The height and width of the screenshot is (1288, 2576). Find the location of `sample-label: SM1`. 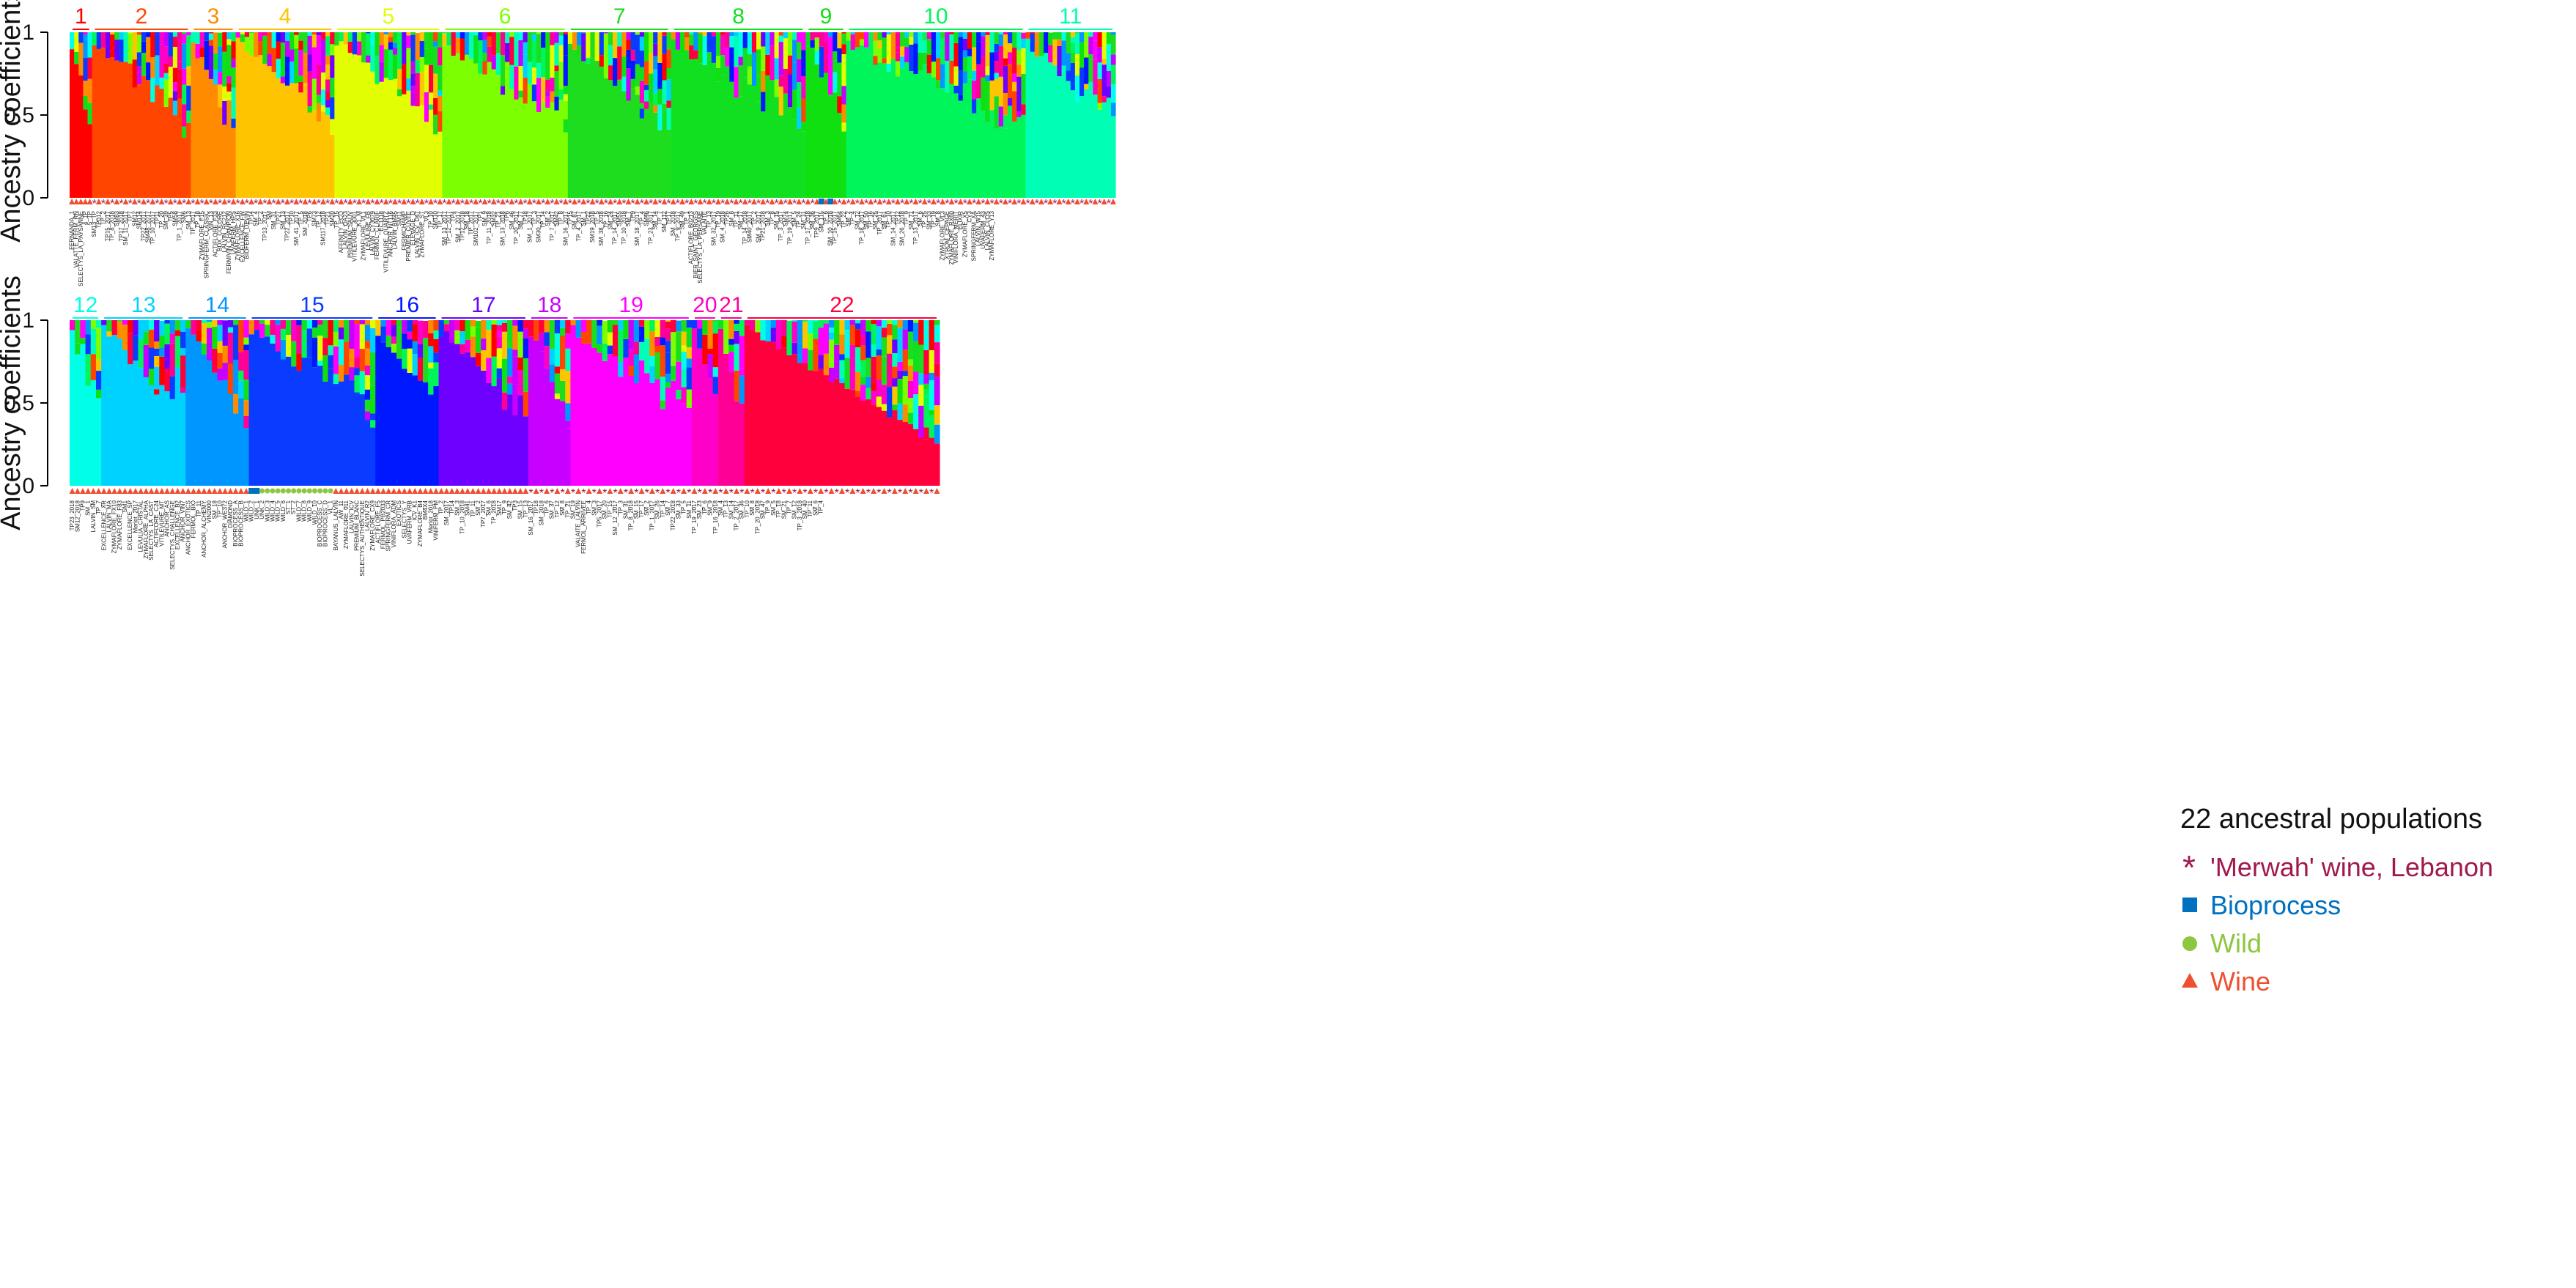

sample-label: SM1 is located at coordinates (125, 506).